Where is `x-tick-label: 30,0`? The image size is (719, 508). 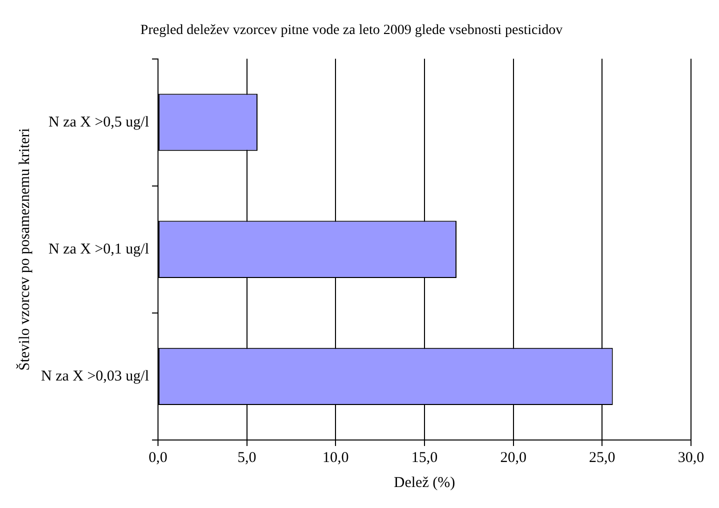 x-tick-label: 30,0 is located at coordinates (691, 458).